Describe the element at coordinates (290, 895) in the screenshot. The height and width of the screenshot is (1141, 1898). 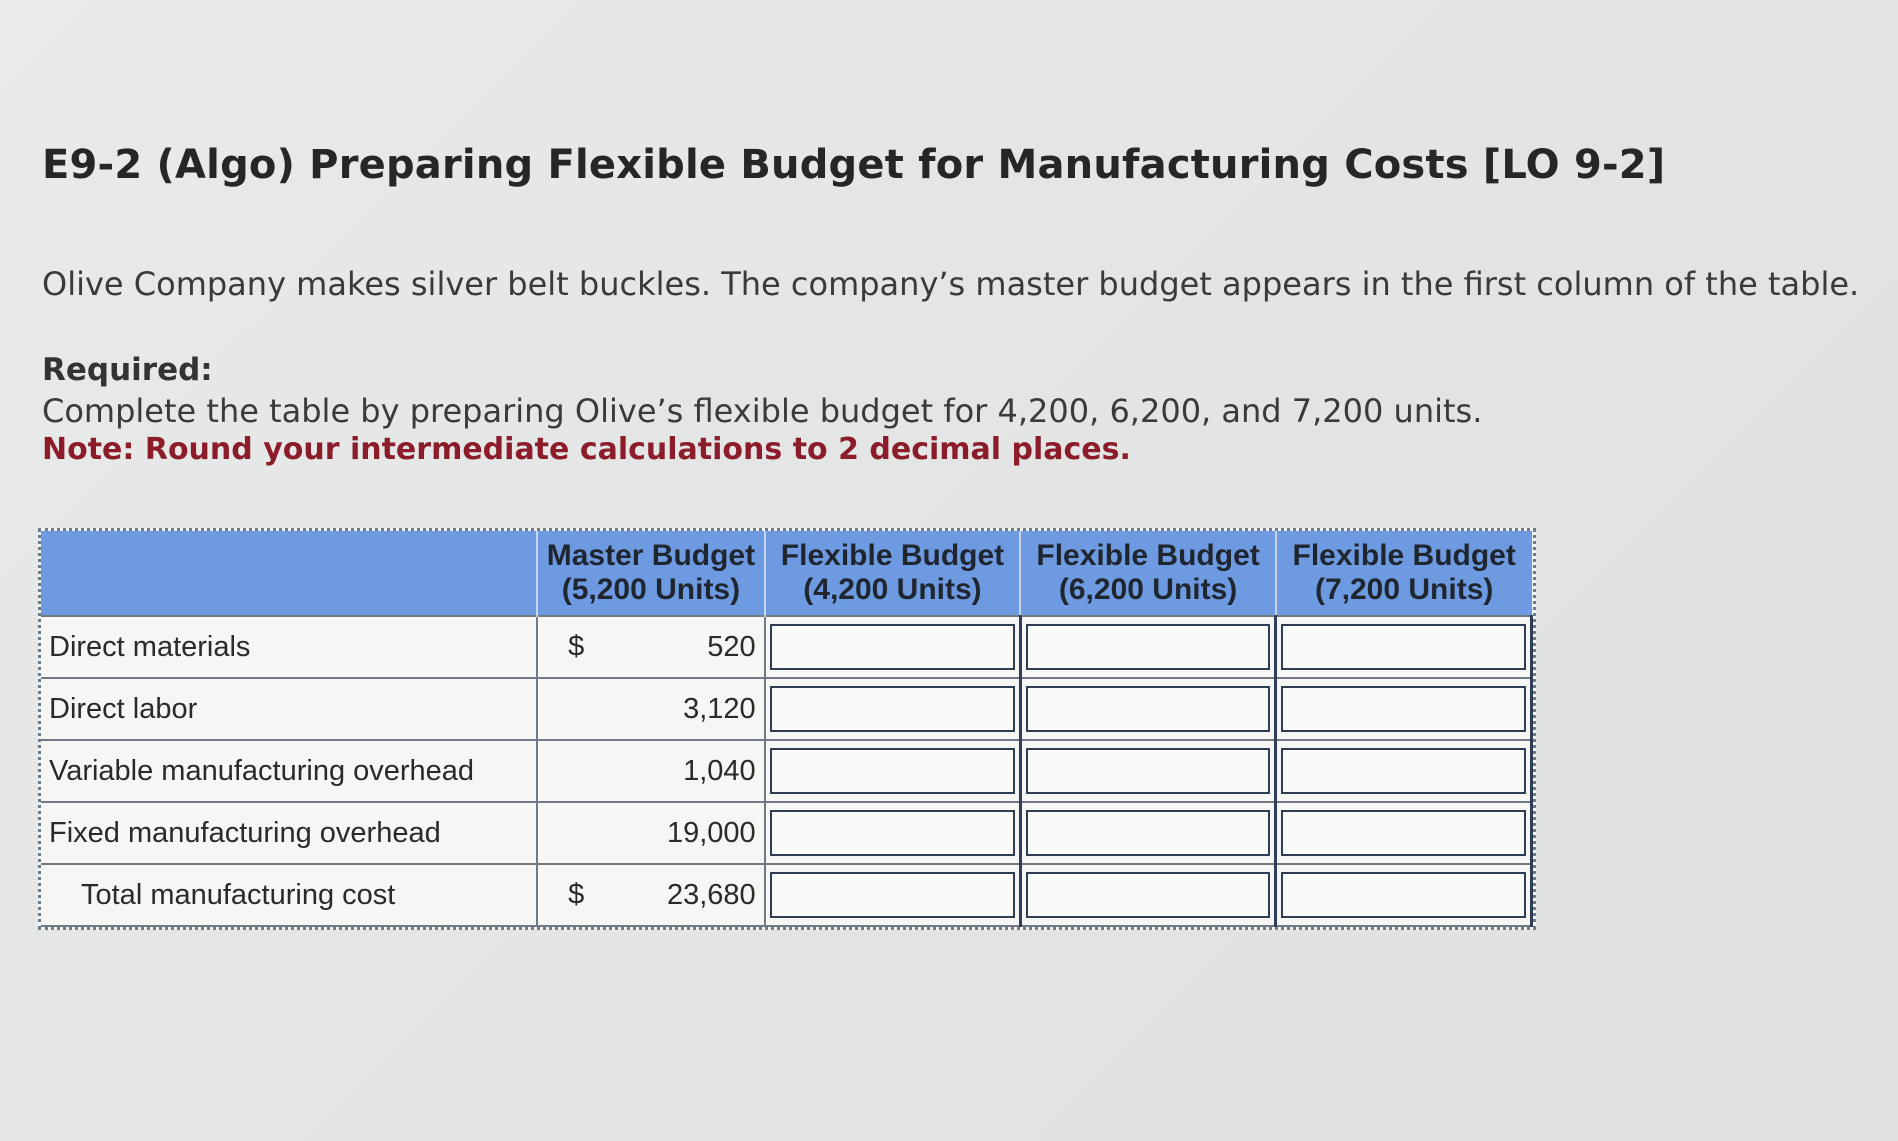
I see `row-label: Total manufacturing cost` at that location.